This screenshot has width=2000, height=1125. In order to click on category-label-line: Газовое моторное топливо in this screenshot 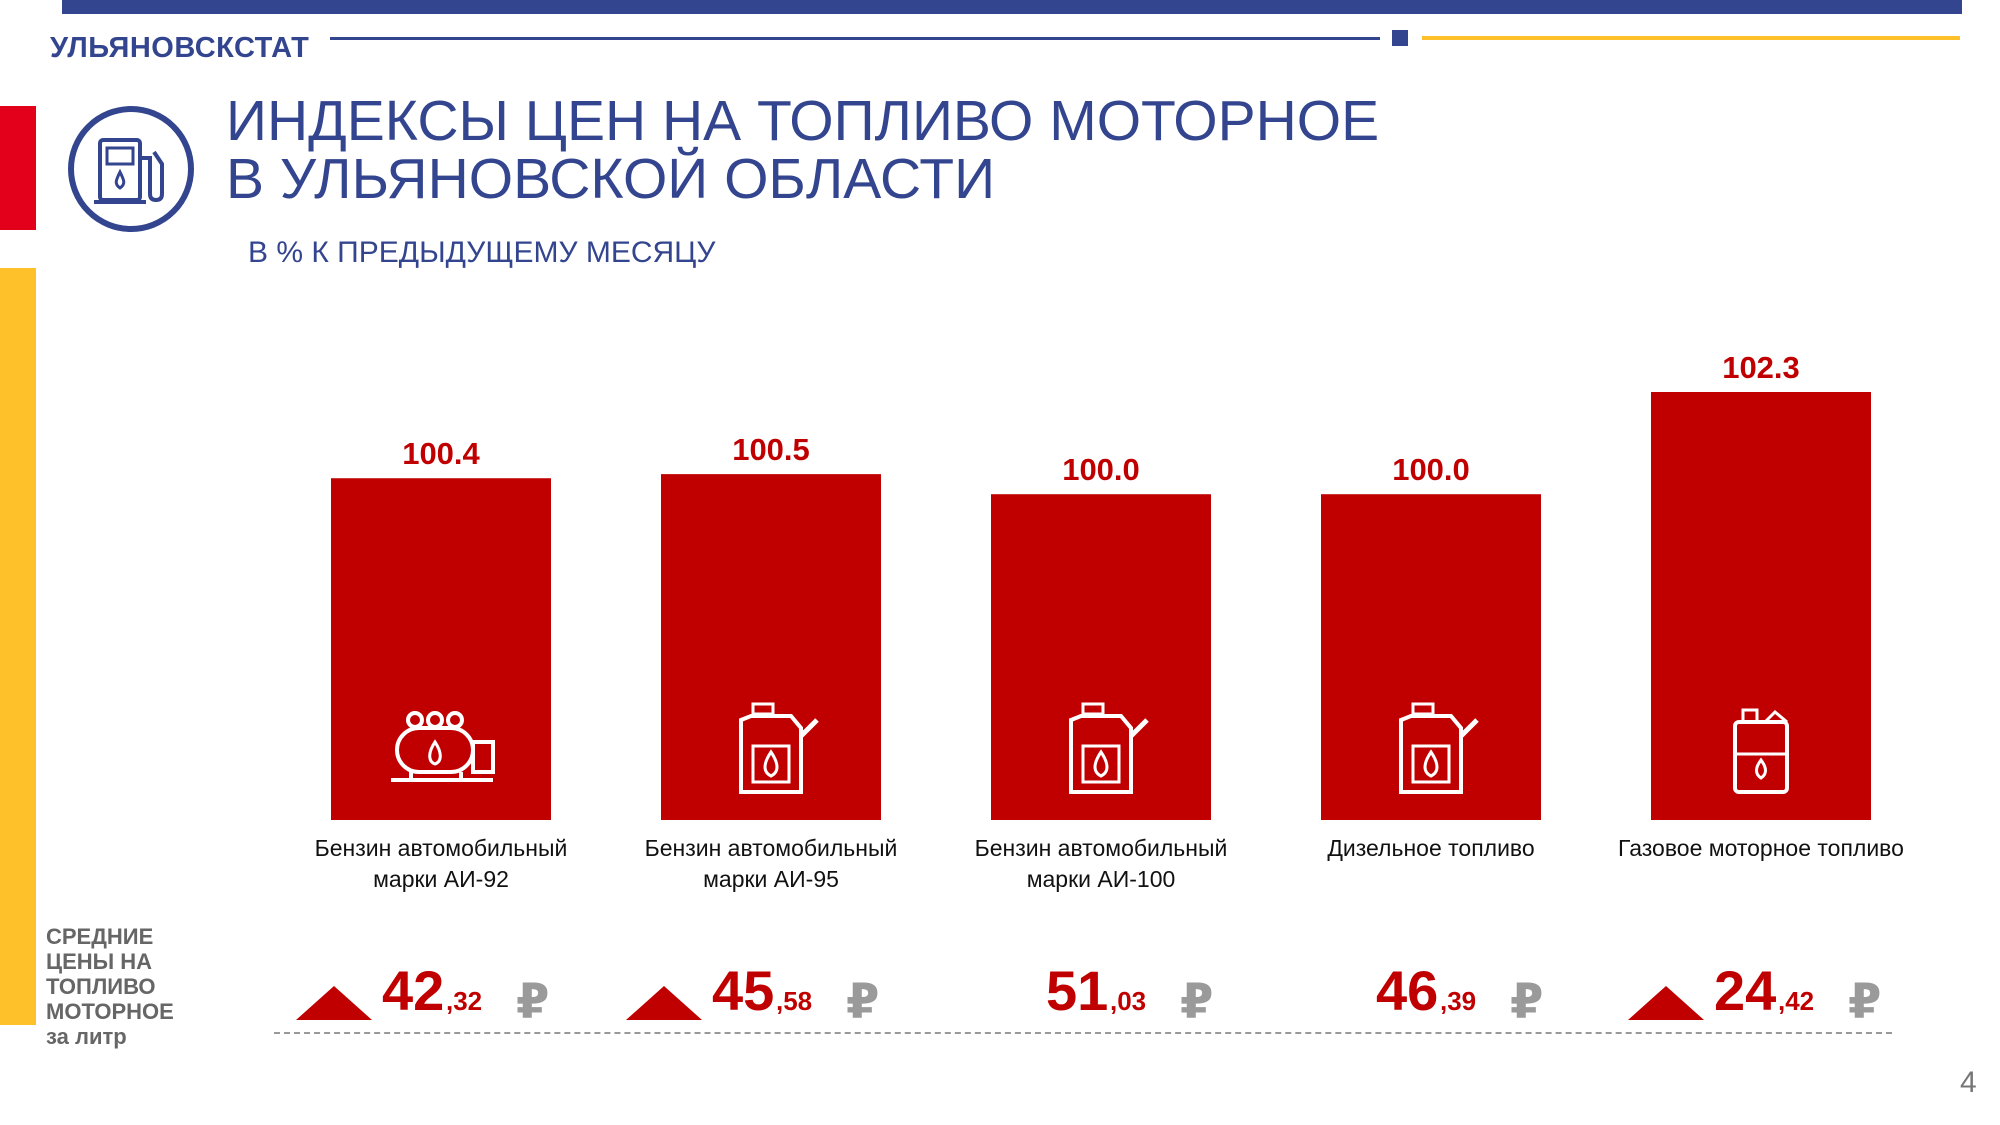, I will do `click(1761, 848)`.